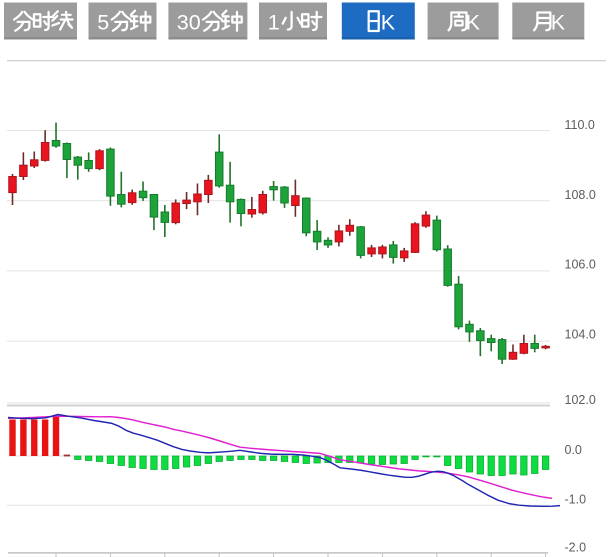 This screenshot has height=557, width=613. What do you see at coordinates (580, 125) in the screenshot?
I see `svg-text: 110.0` at bounding box center [580, 125].